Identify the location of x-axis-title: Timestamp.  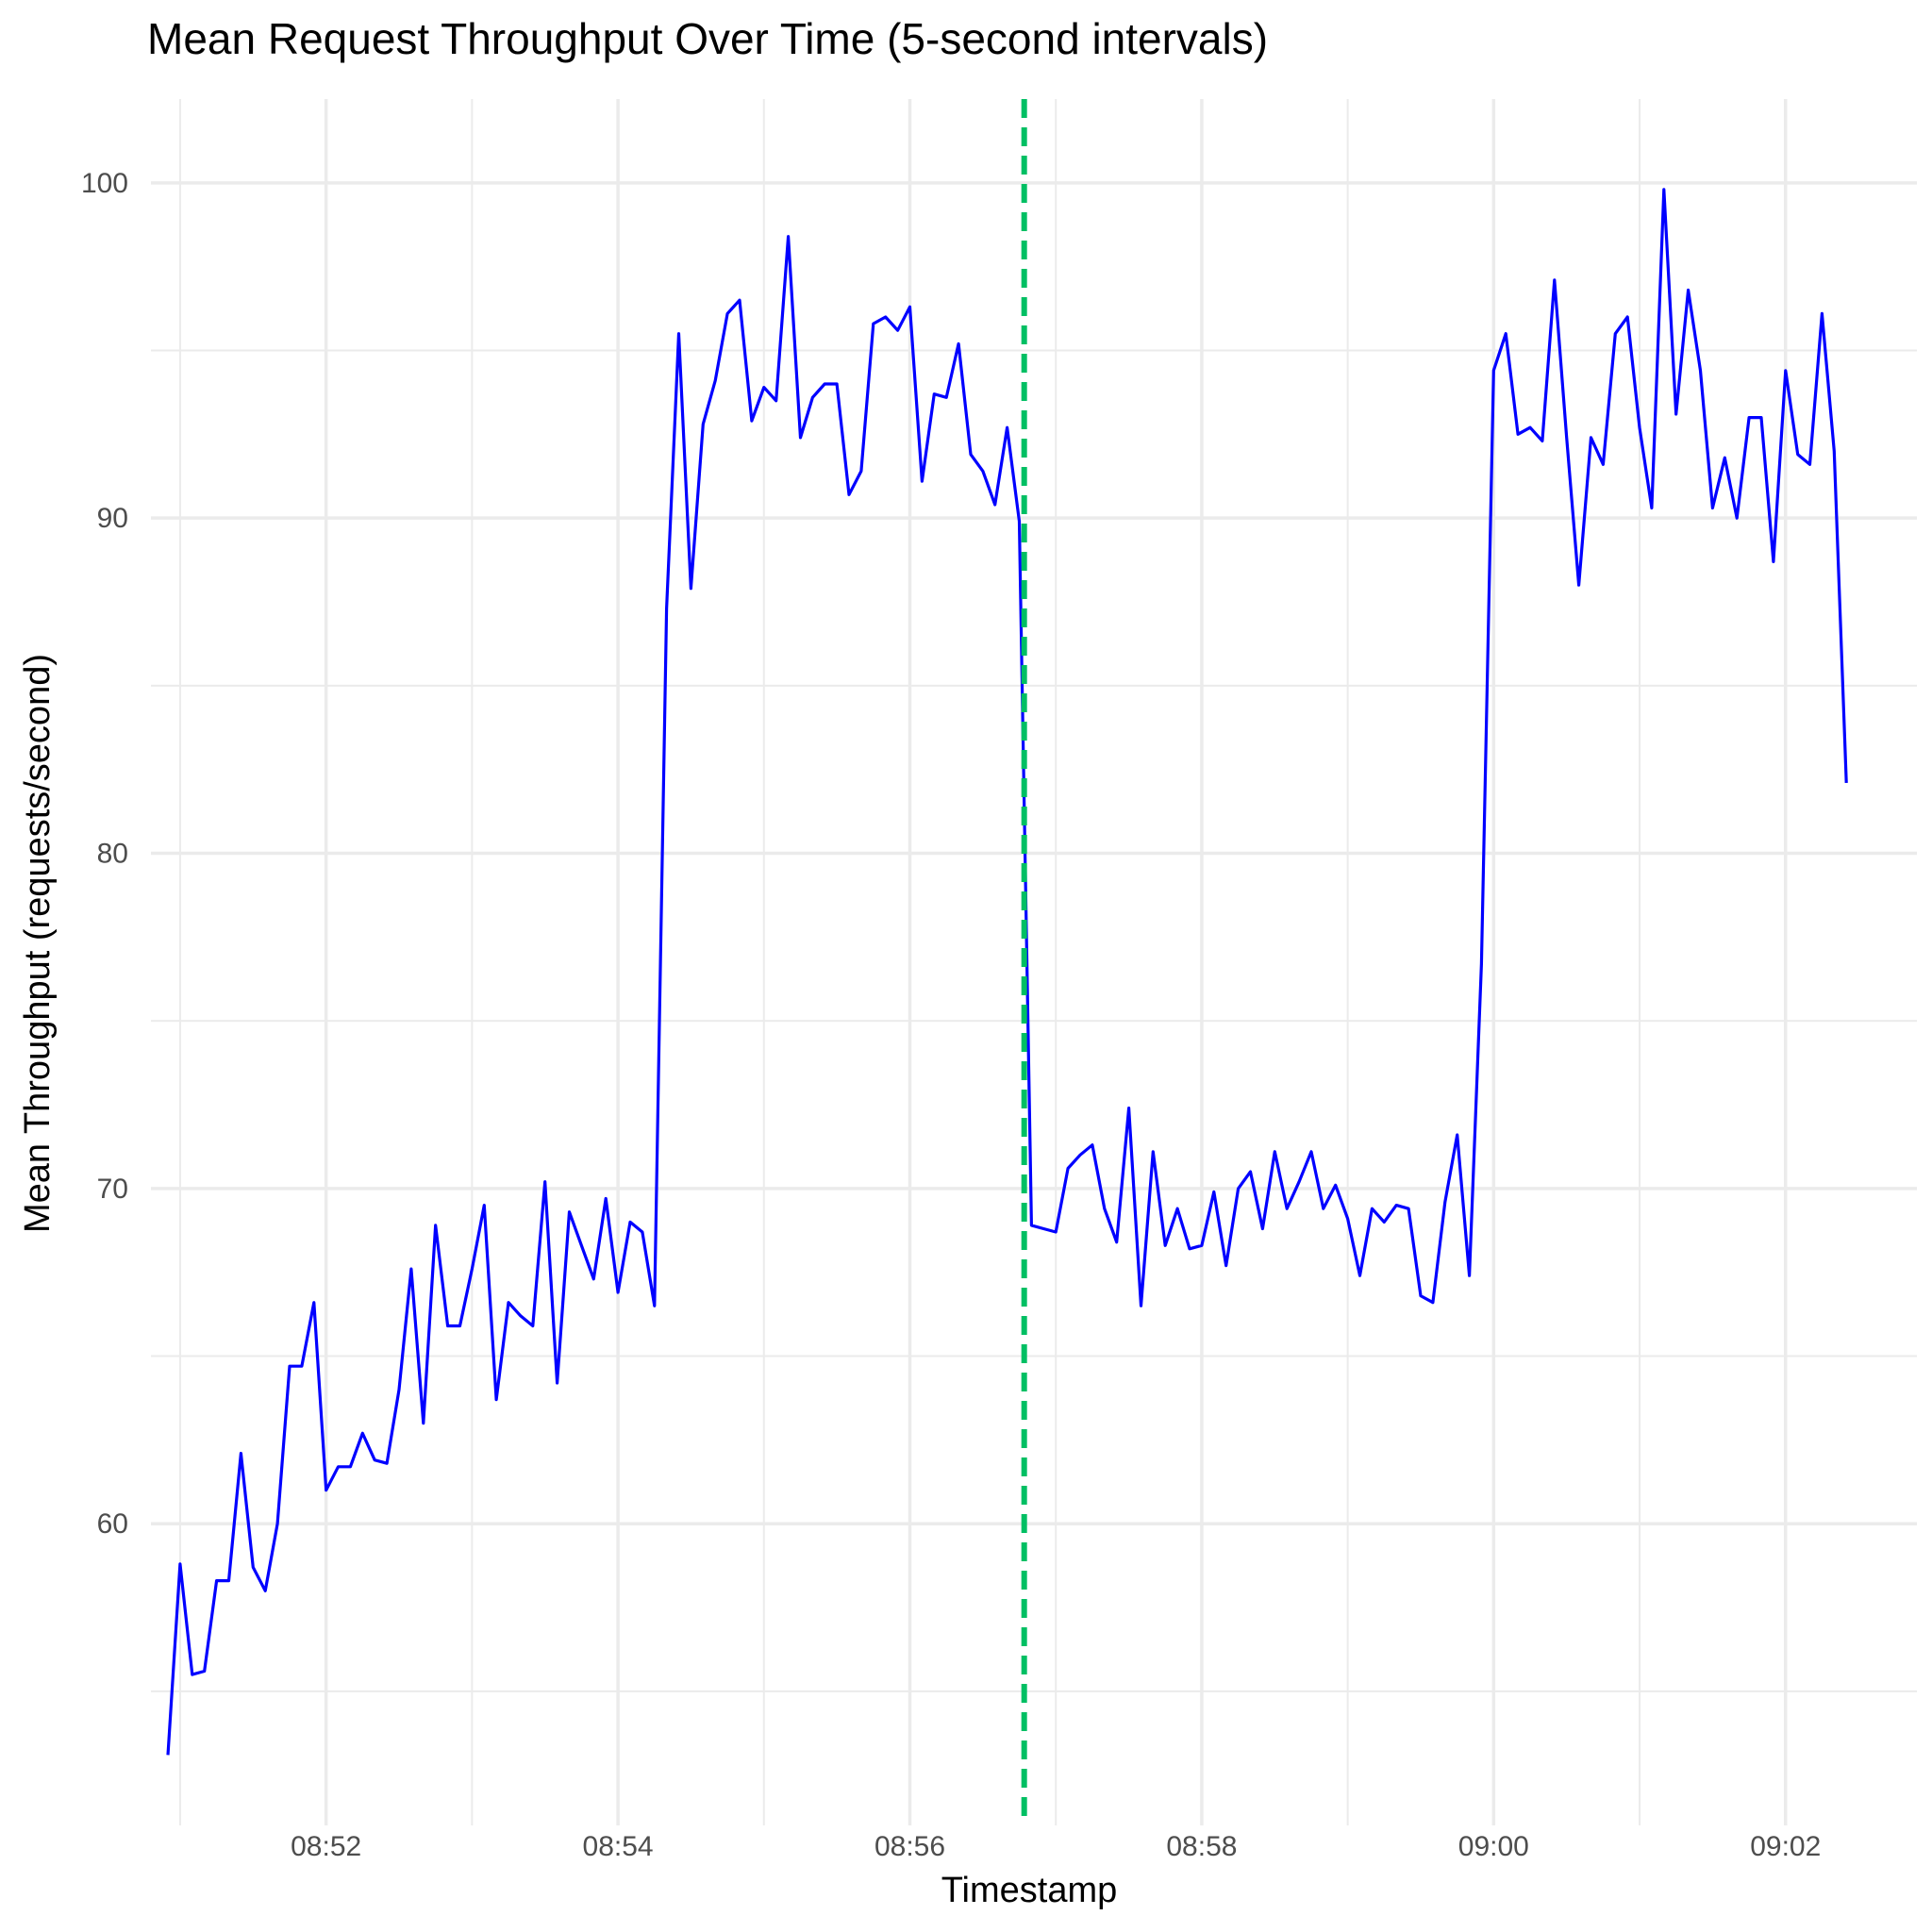
(1030, 1890).